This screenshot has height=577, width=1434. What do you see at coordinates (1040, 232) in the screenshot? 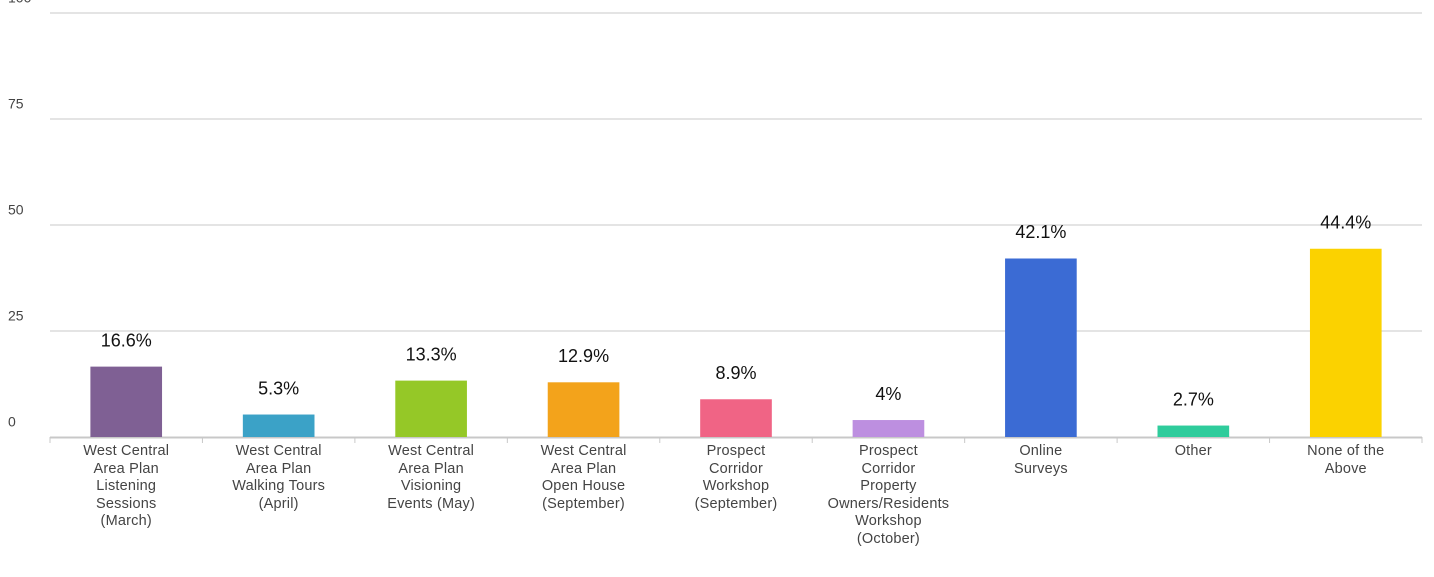
I see `value-label: 42.1%` at bounding box center [1040, 232].